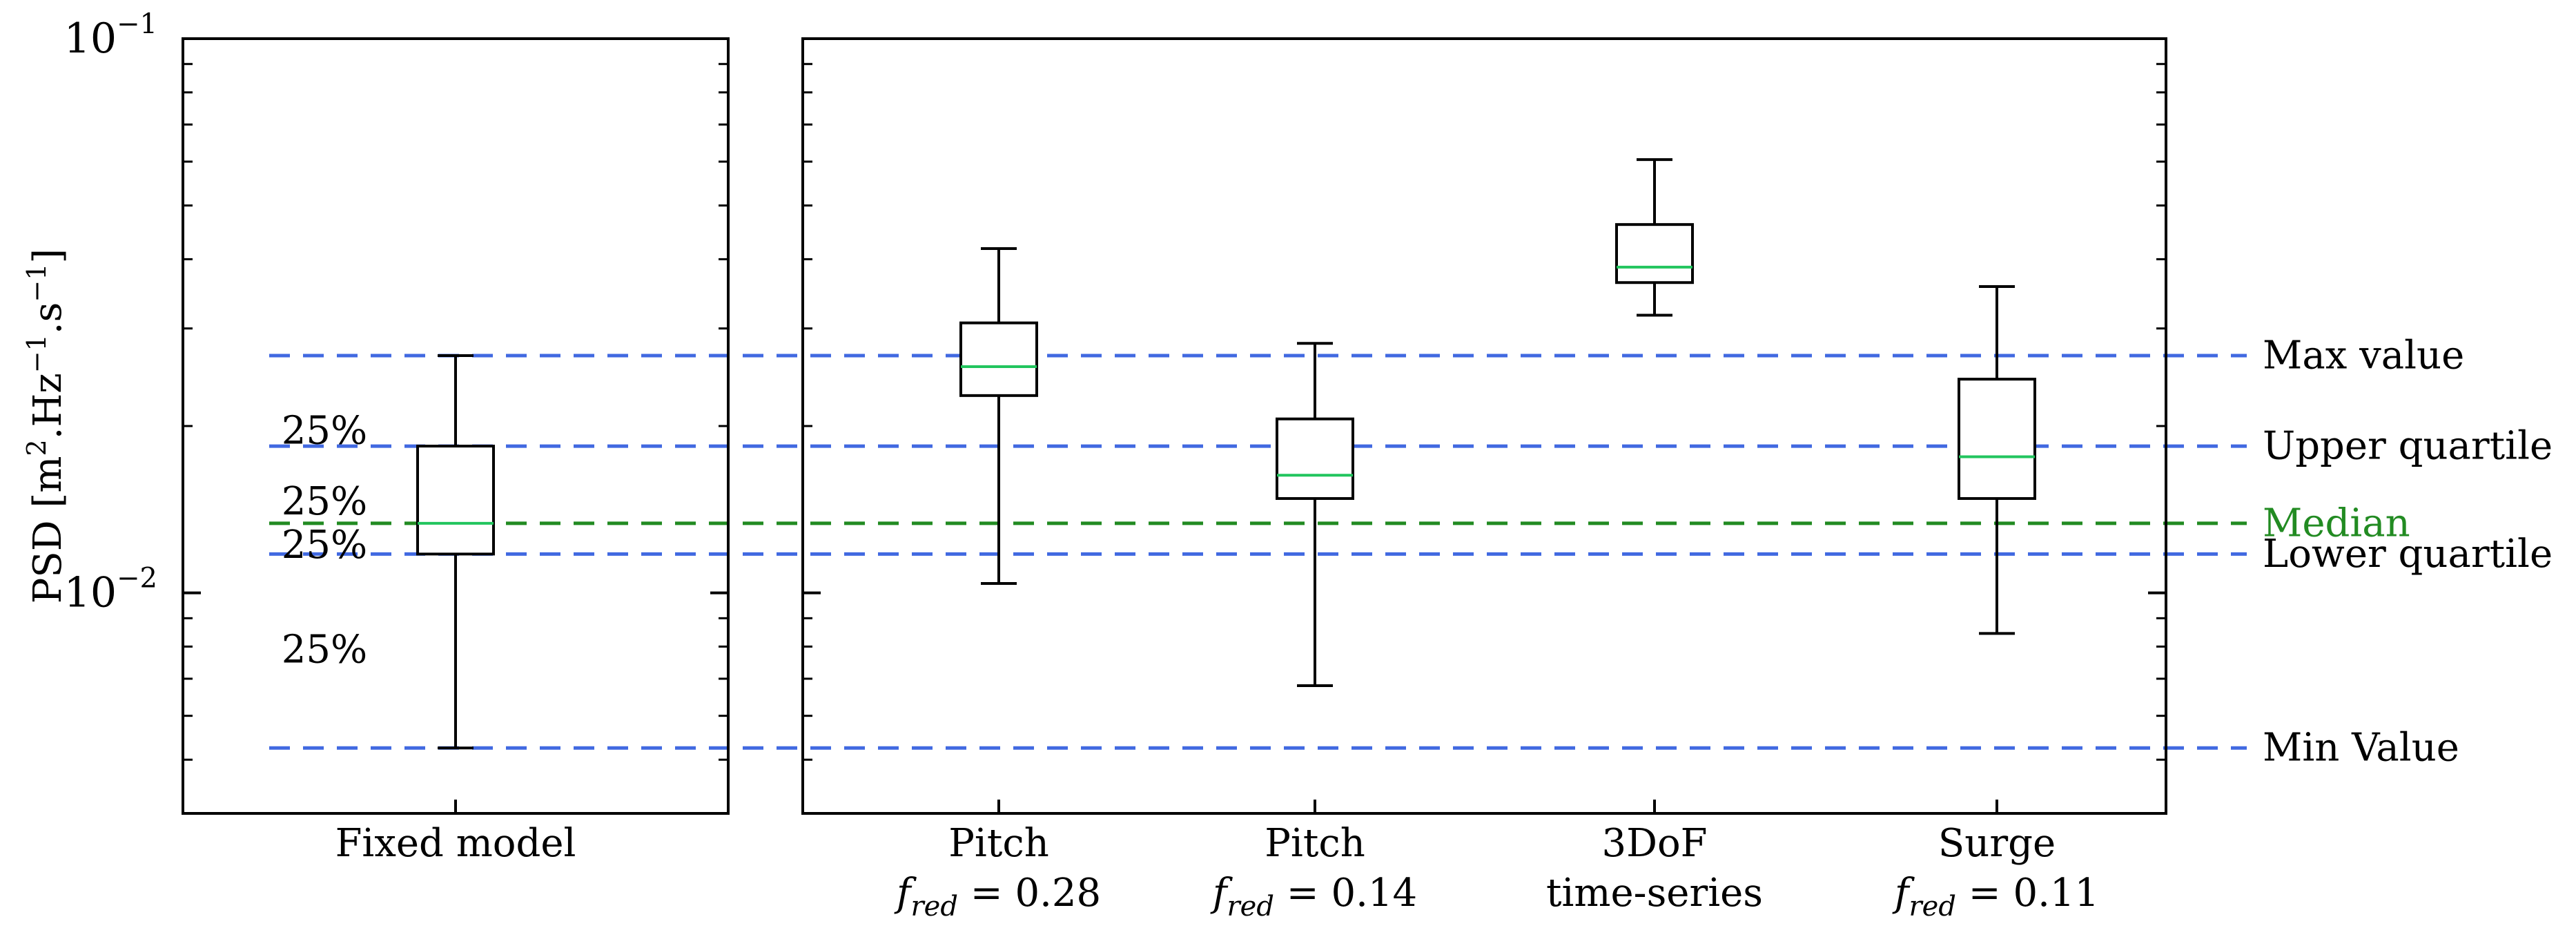 This screenshot has width=2576, height=937. I want to click on max-label: Max value, so click(2363, 355).